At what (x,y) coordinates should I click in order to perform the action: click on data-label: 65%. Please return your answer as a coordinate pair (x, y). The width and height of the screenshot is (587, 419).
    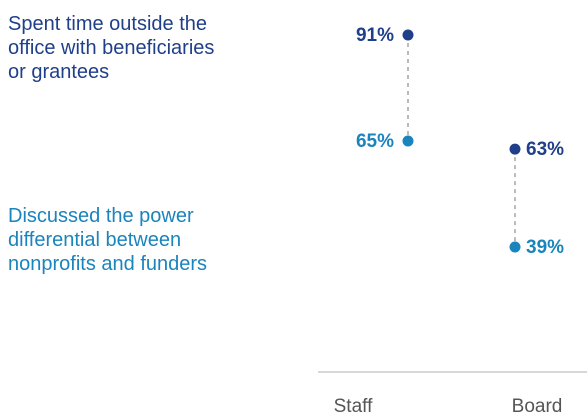
    Looking at the image, I should click on (375, 141).